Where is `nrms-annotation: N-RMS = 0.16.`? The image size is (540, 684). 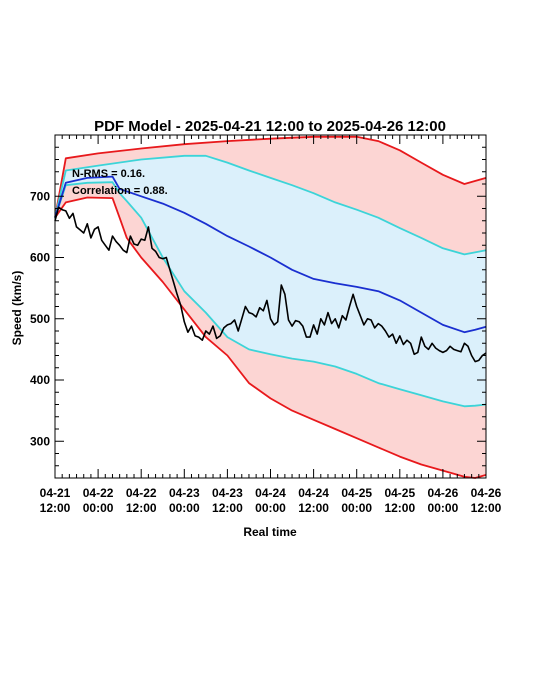
nrms-annotation: N-RMS = 0.16. is located at coordinates (108, 174).